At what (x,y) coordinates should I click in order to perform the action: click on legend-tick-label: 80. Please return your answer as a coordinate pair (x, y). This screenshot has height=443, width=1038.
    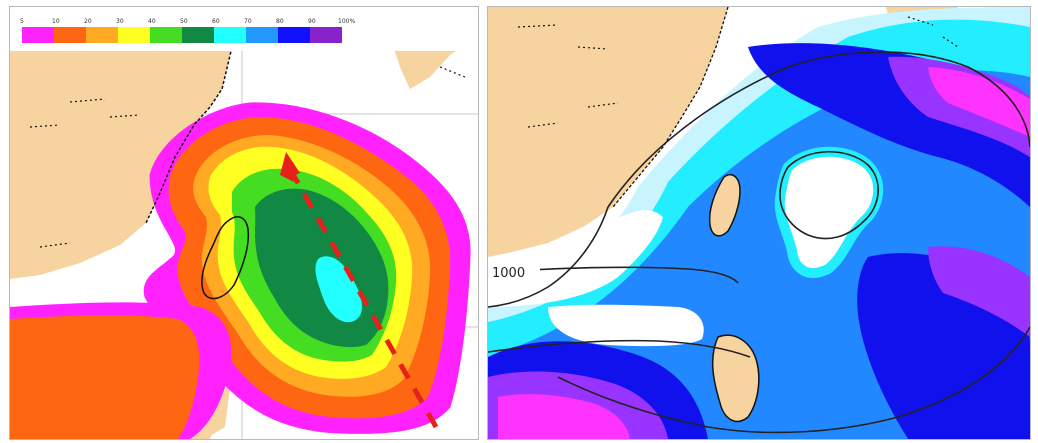
    Looking at the image, I should click on (280, 21).